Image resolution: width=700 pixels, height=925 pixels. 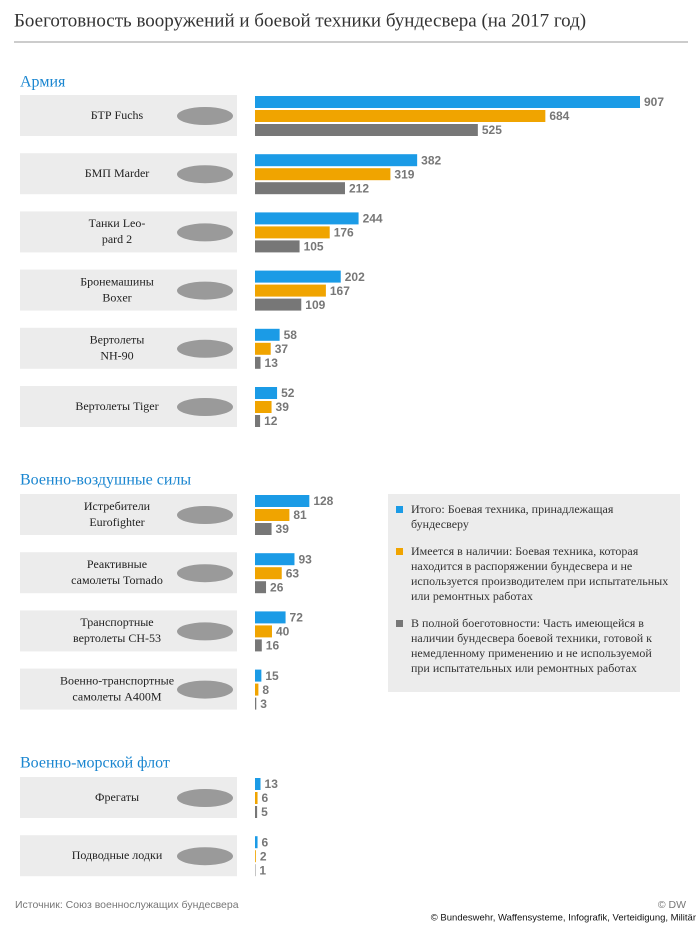 What do you see at coordinates (264, 812) in the screenshot?
I see `value-label: 5` at bounding box center [264, 812].